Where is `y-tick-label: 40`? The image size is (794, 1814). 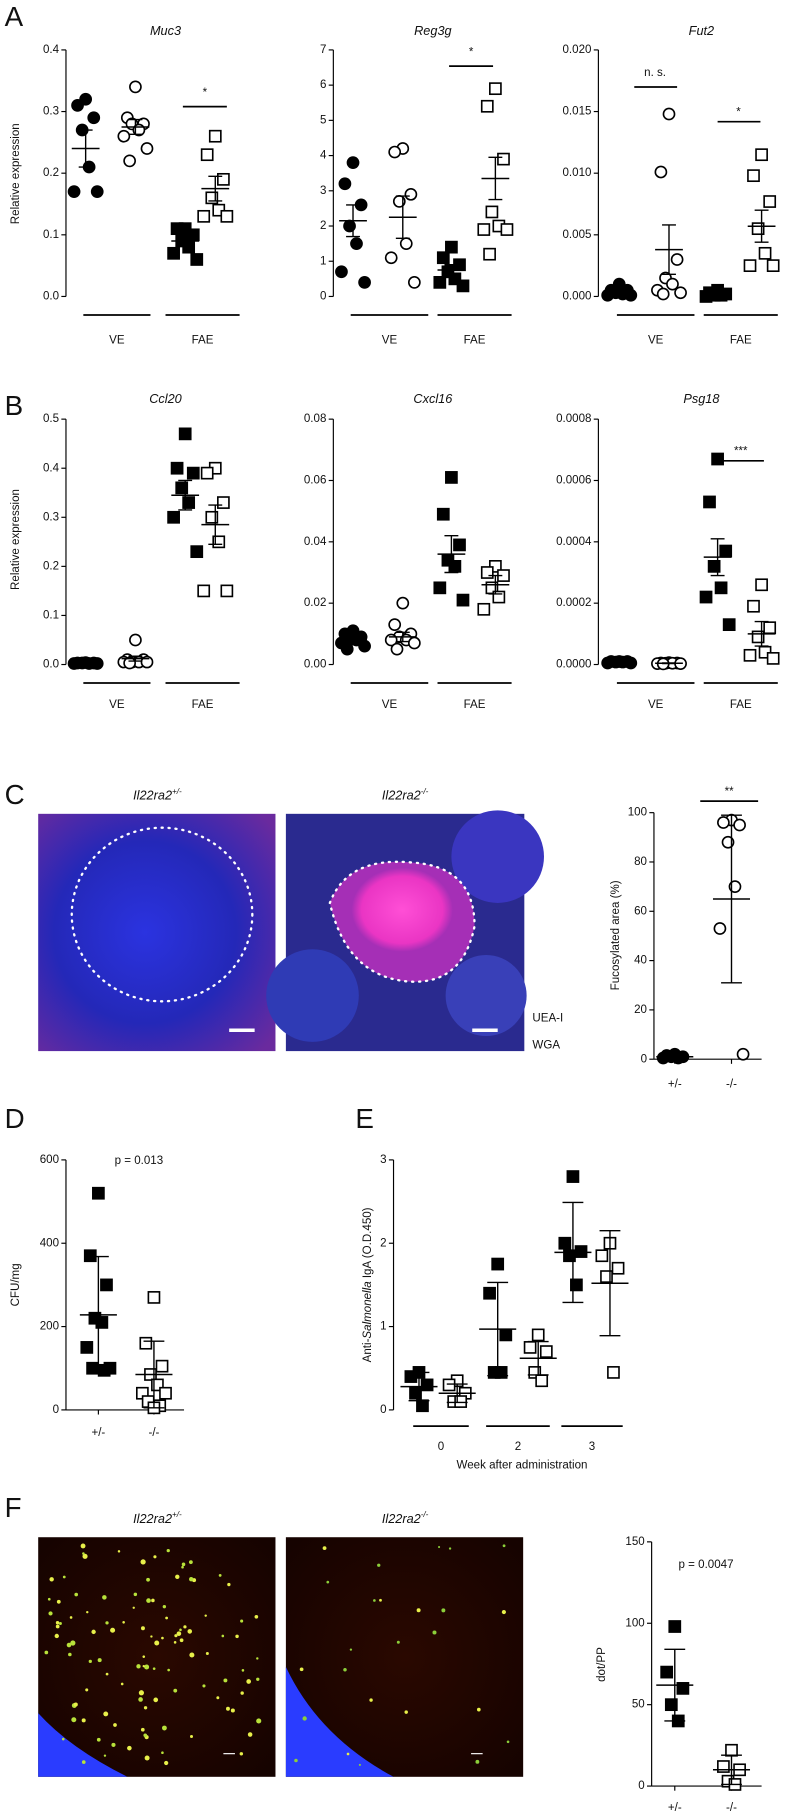
y-tick-label: 40 is located at coordinates (640, 961).